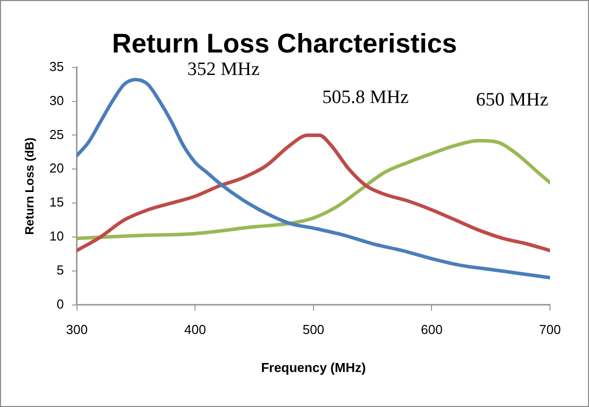  I want to click on y-tick-label: 25, so click(56, 134).